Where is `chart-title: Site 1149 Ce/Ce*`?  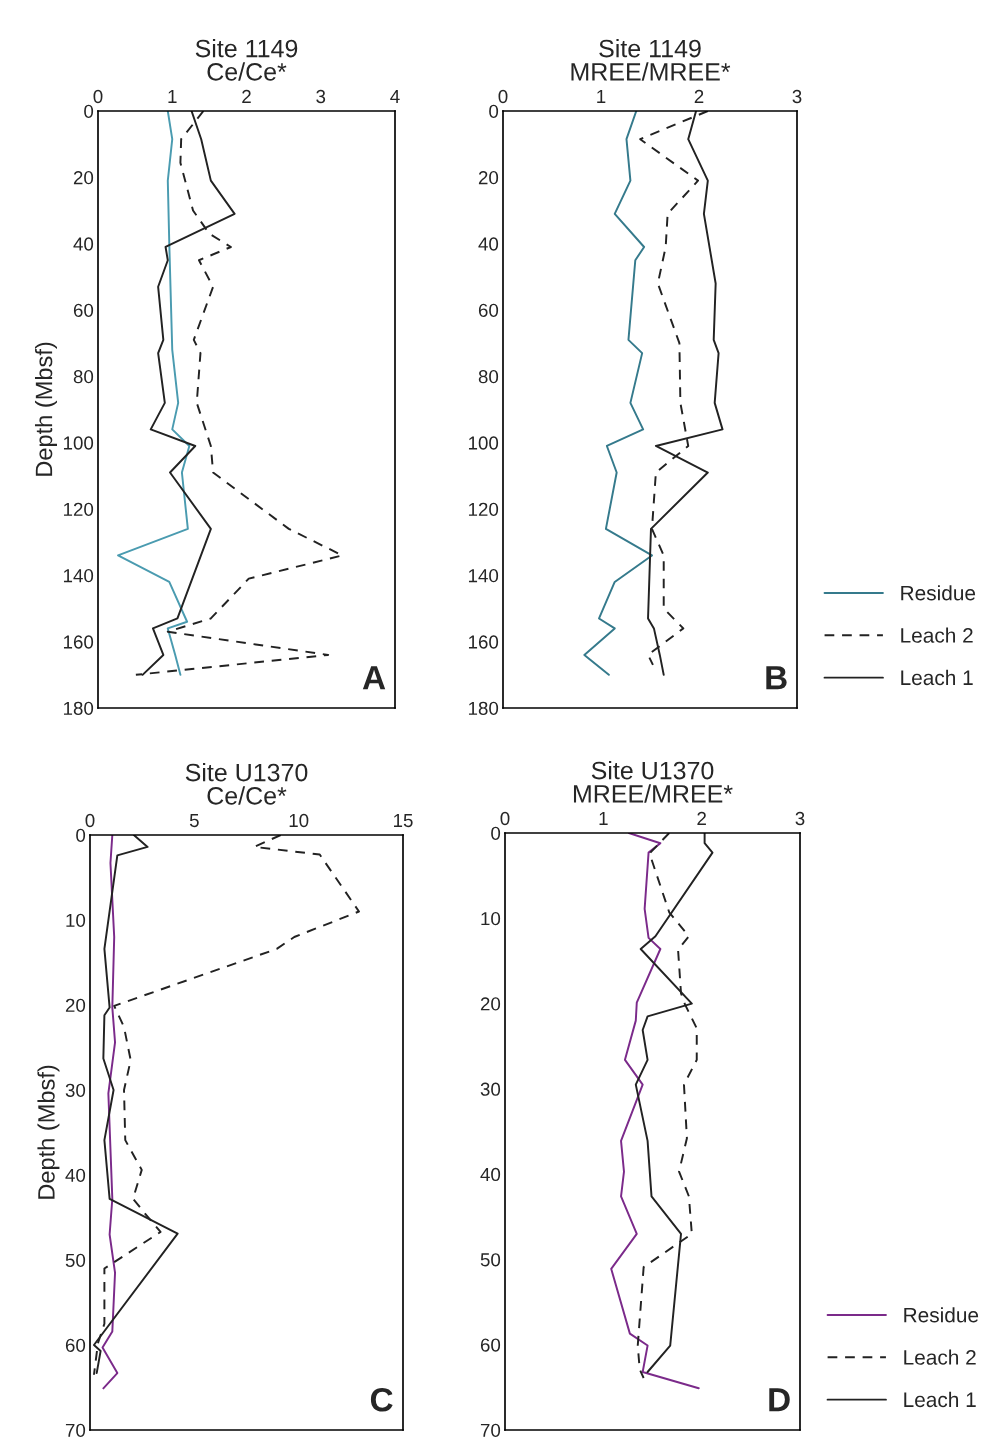 chart-title: Site 1149 Ce/Ce* is located at coordinates (246, 60).